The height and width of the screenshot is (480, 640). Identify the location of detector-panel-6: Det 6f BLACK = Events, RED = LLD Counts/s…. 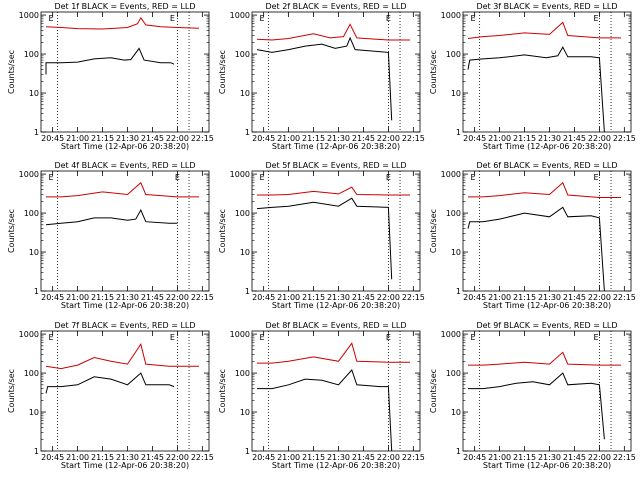
(532, 235).